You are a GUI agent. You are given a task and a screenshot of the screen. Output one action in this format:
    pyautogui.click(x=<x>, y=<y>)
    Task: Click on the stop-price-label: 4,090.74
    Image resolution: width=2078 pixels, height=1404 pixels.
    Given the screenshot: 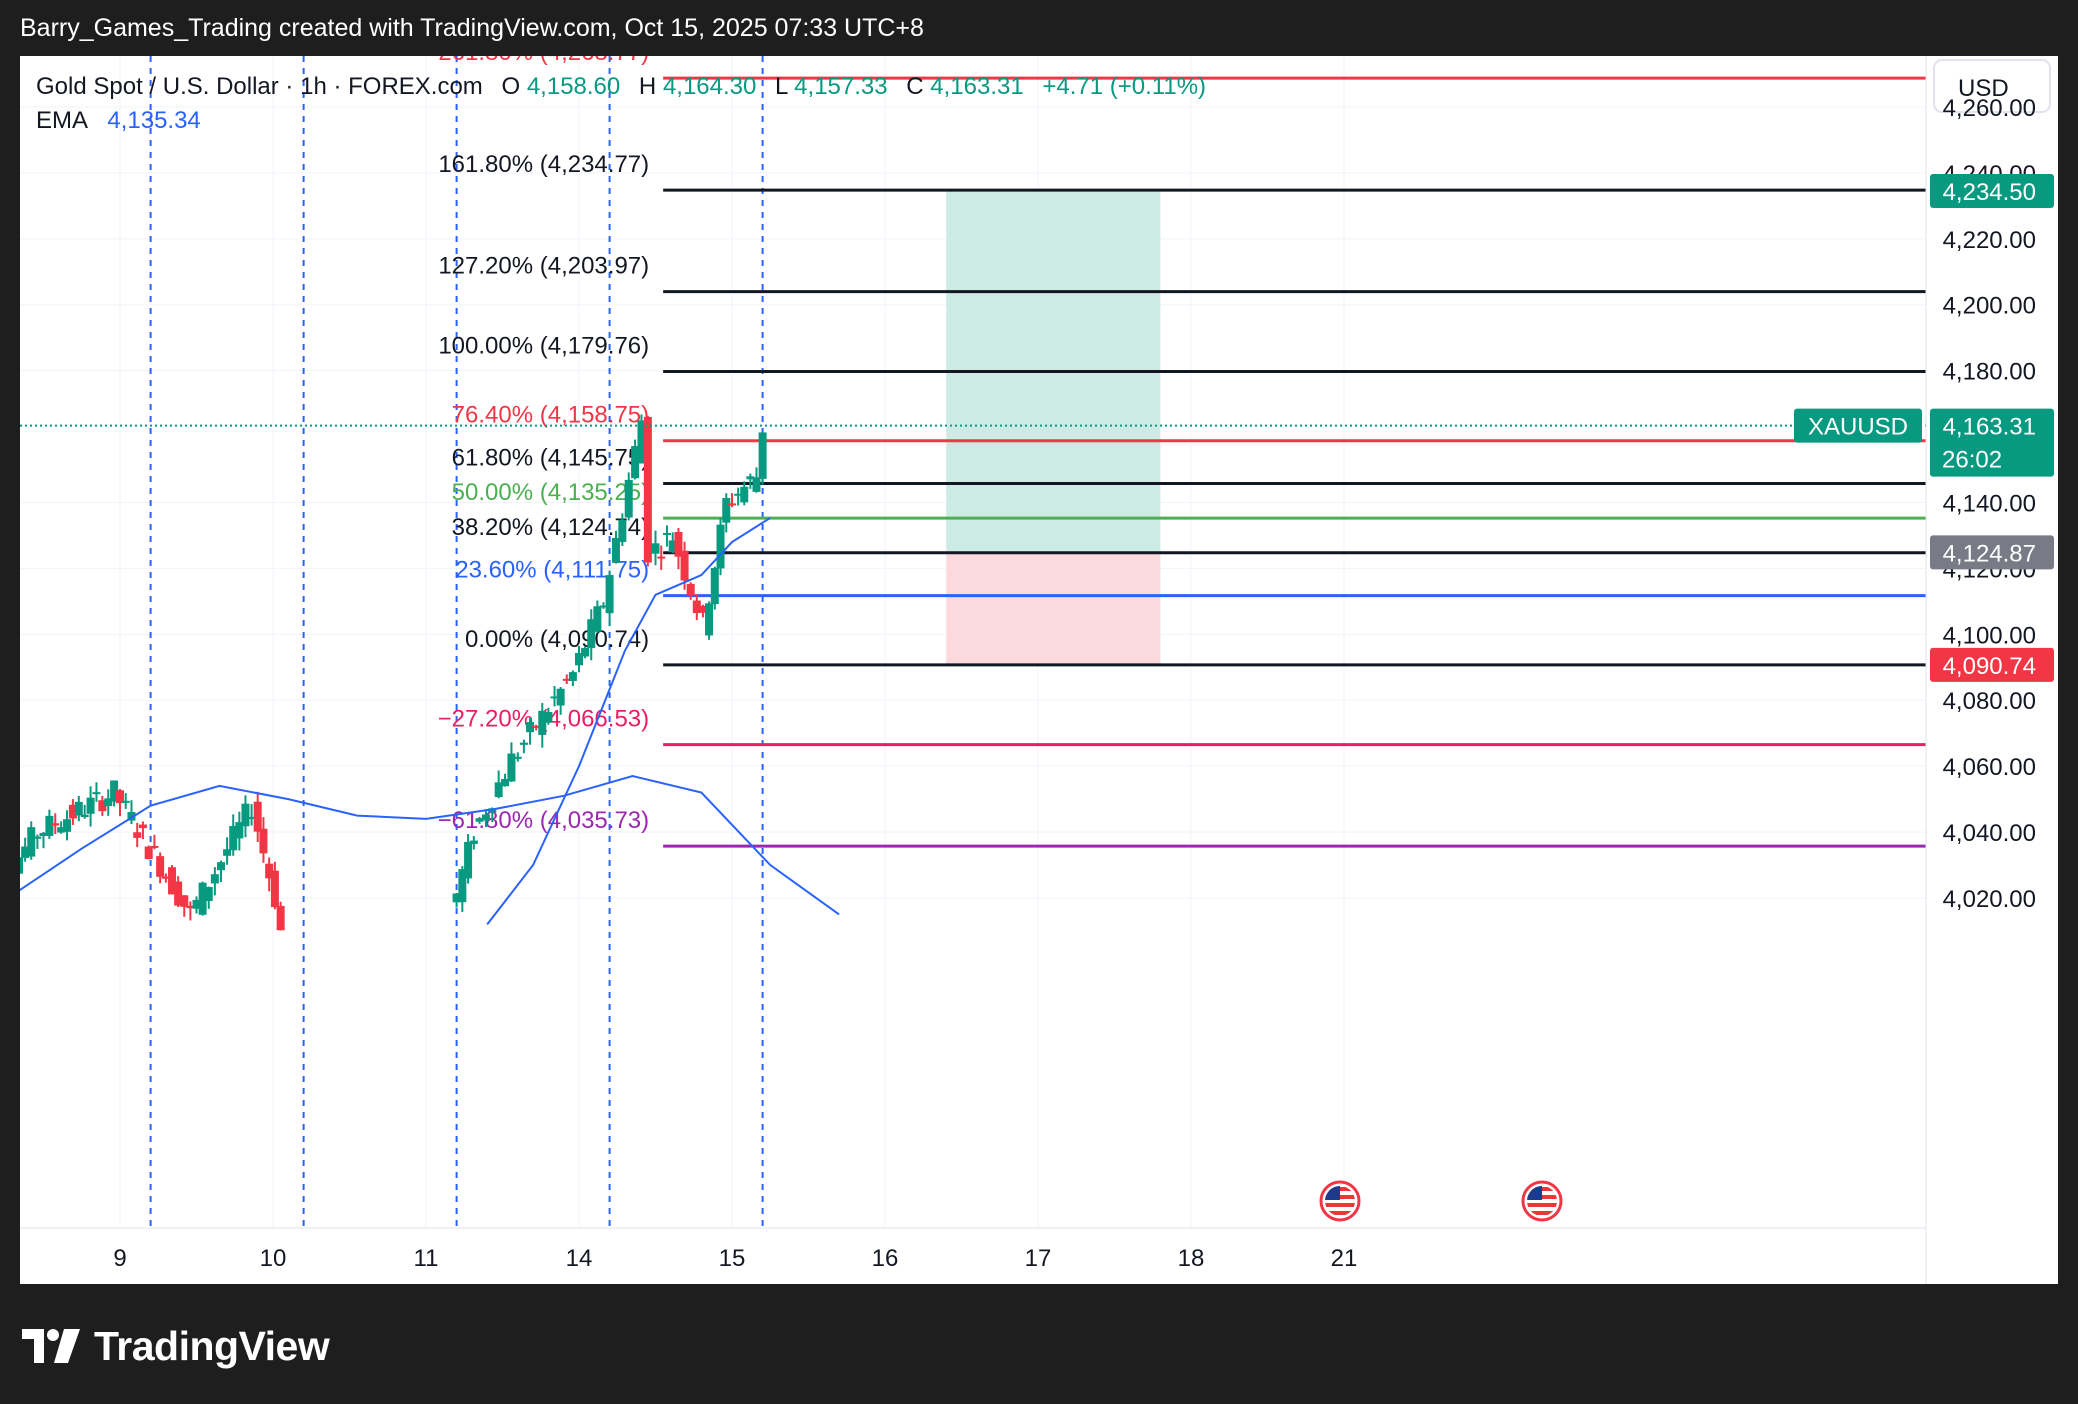 What is the action you would take?
    pyautogui.click(x=1989, y=666)
    